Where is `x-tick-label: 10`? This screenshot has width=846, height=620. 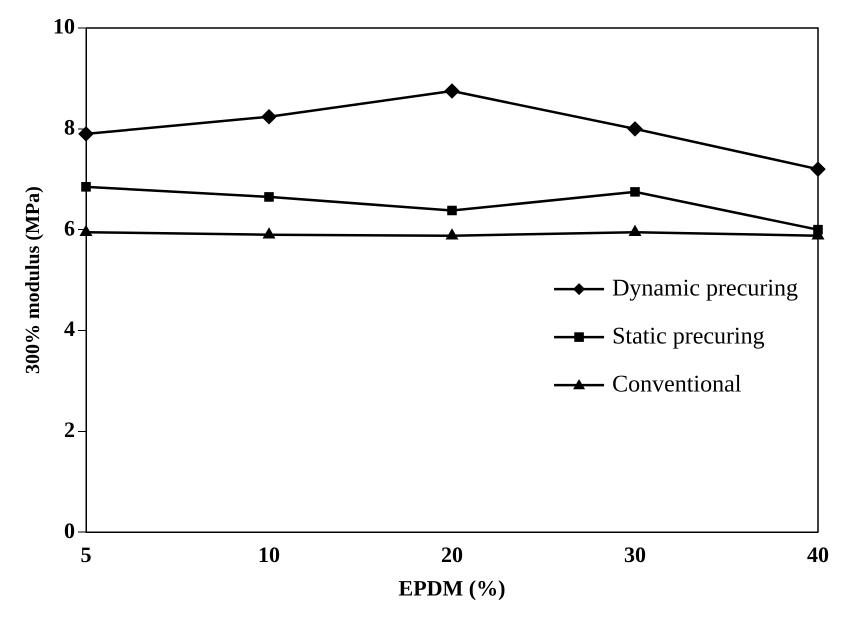
x-tick-label: 10 is located at coordinates (269, 555).